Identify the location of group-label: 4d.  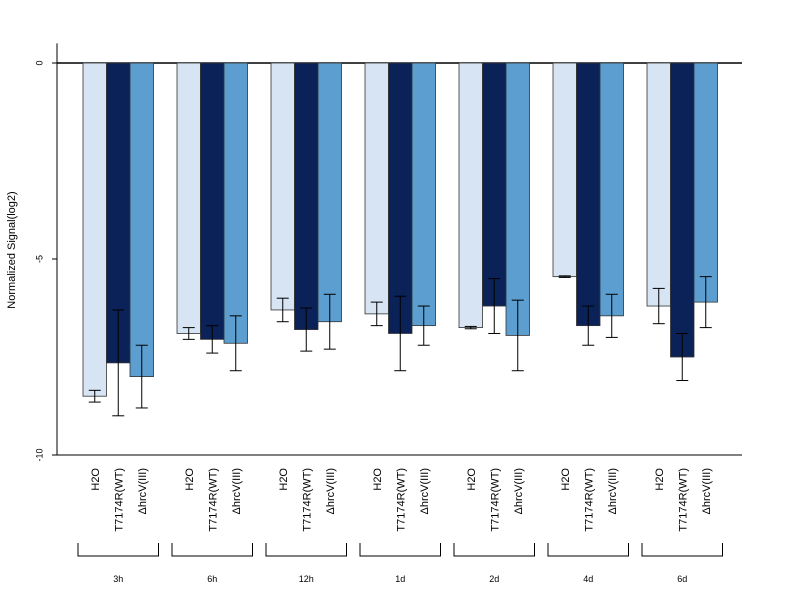
(588, 579).